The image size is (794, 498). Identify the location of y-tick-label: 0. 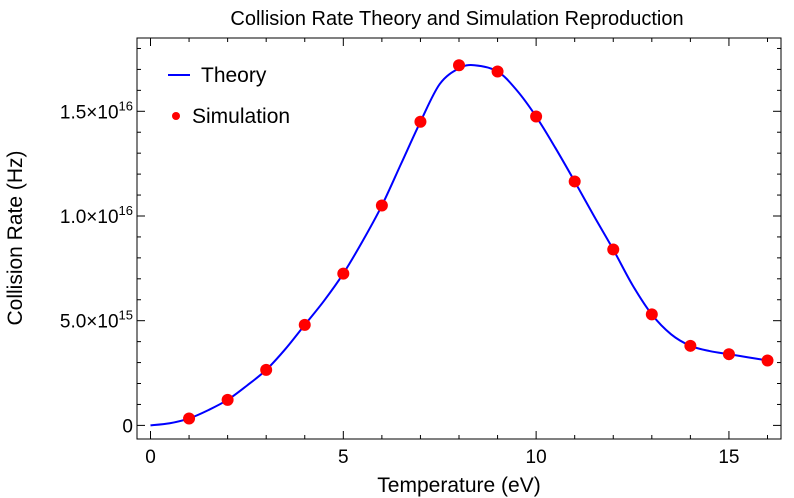
(127, 426).